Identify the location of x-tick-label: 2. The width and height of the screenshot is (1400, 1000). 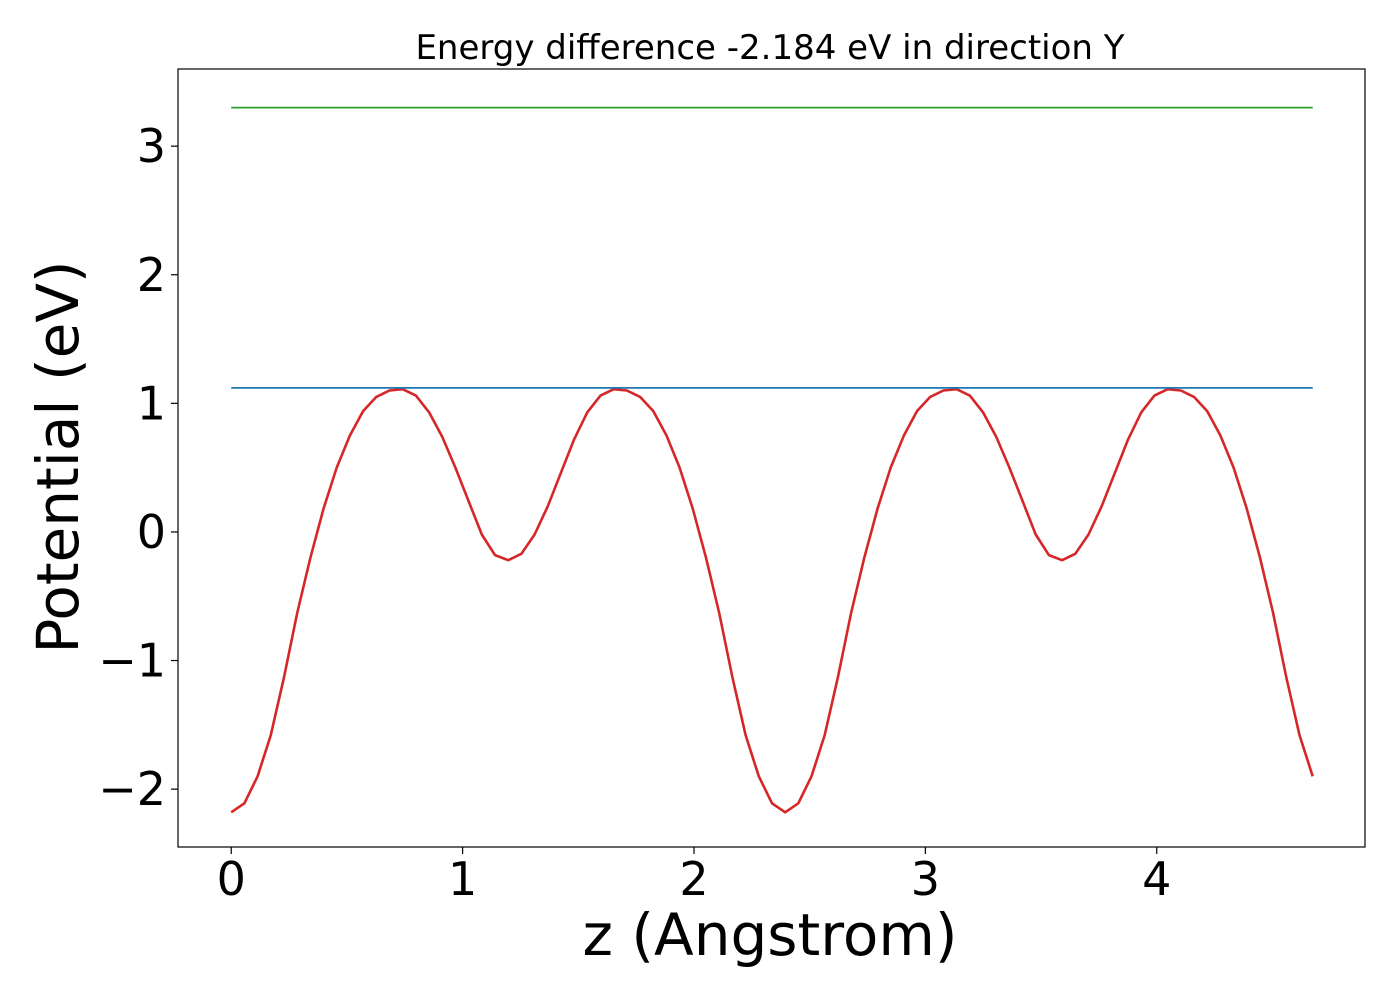
(693, 879).